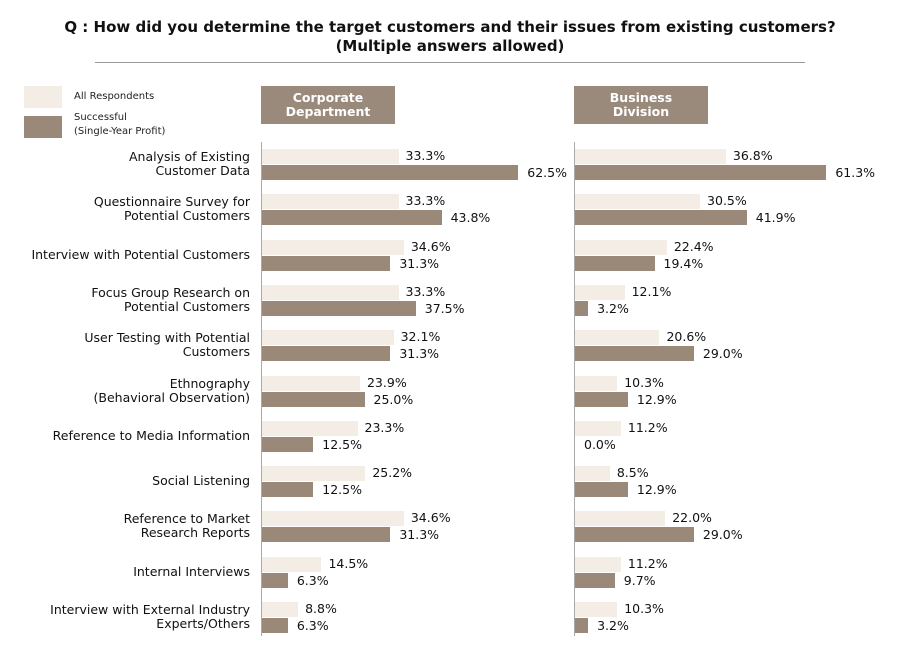 This screenshot has height=656, width=900. I want to click on data-label: 30.5%, so click(727, 201).